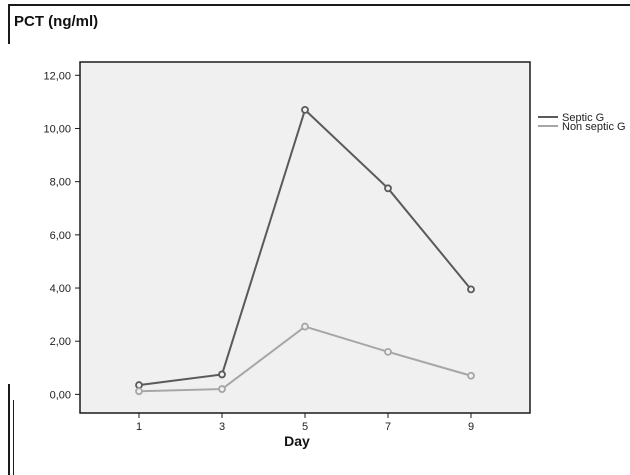  Describe the element at coordinates (60, 395) in the screenshot. I see `y-tick-label: 0,00` at that location.